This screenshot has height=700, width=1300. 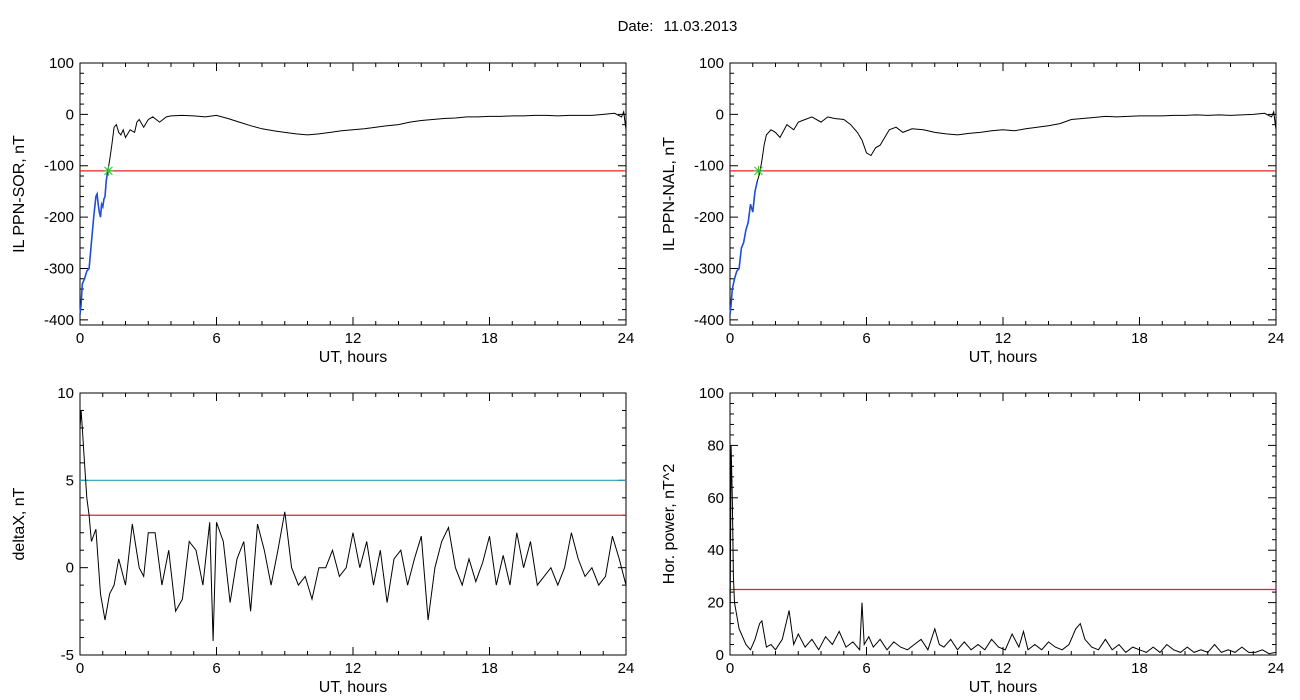 I want to click on date-value: 11.03.2013, so click(x=700, y=26).